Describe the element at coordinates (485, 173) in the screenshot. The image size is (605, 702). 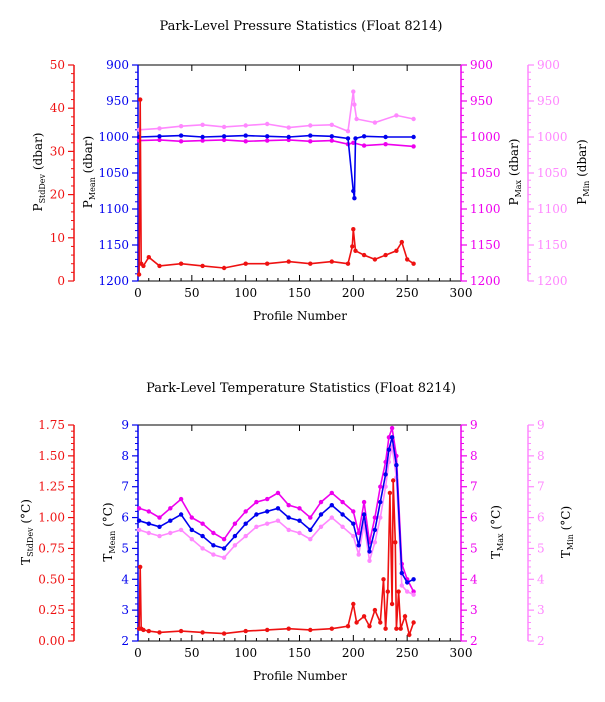
I see `pressure-max-tick-label: 1050` at that location.